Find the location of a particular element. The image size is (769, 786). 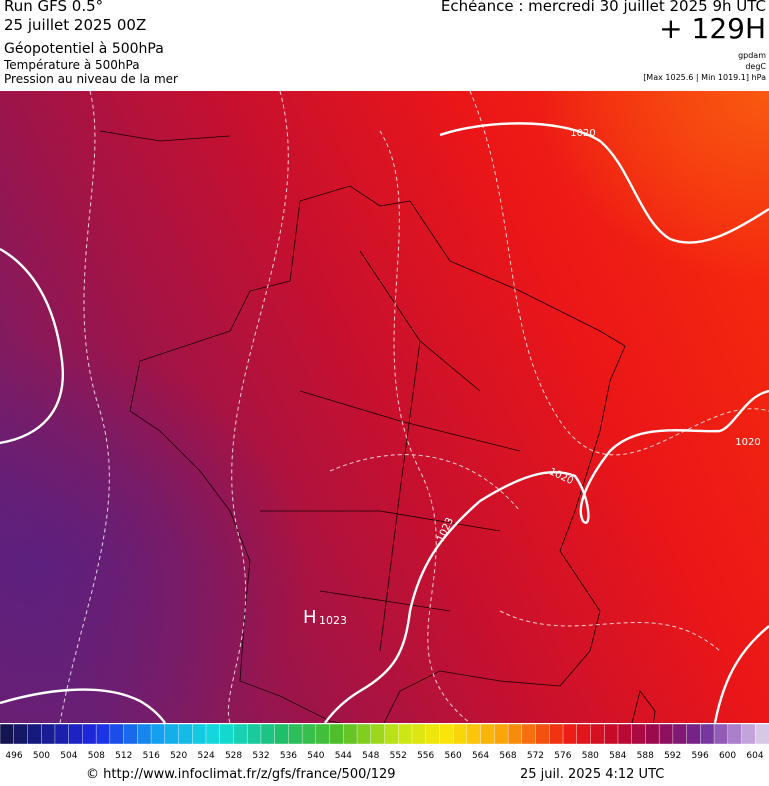

colorbar-label: 540 is located at coordinates (315, 756).